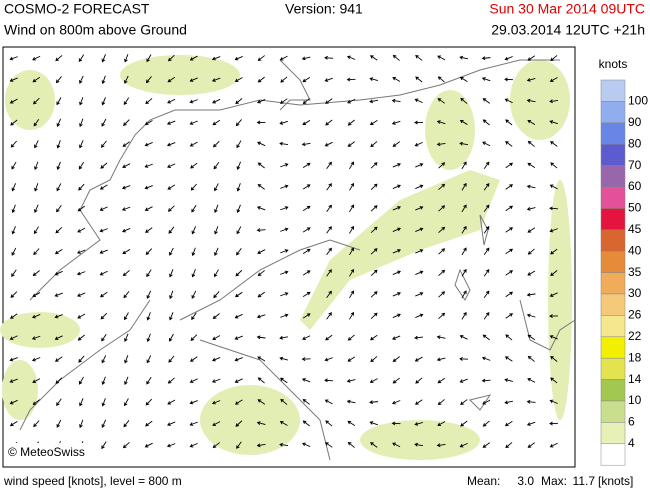  What do you see at coordinates (635, 229) in the screenshot?
I see `legend-label: 45` at bounding box center [635, 229].